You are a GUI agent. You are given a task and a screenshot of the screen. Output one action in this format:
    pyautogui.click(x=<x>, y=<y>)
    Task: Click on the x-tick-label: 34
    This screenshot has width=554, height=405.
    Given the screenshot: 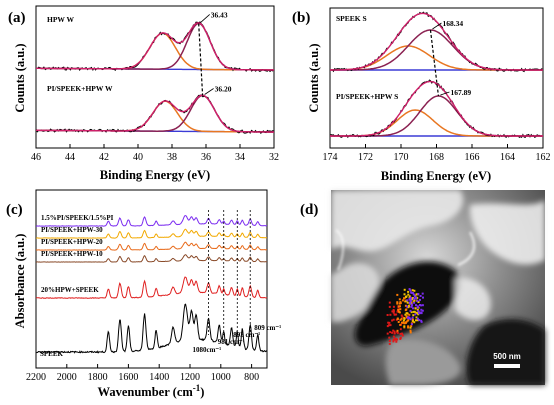 What is the action you would take?
    pyautogui.click(x=240, y=157)
    